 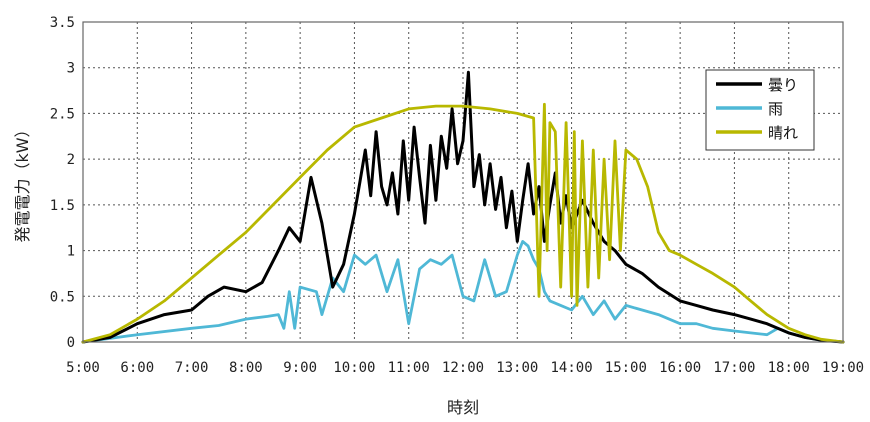 What do you see at coordinates (680, 368) in the screenshot?
I see `x-tick-label: 16:00` at bounding box center [680, 368].